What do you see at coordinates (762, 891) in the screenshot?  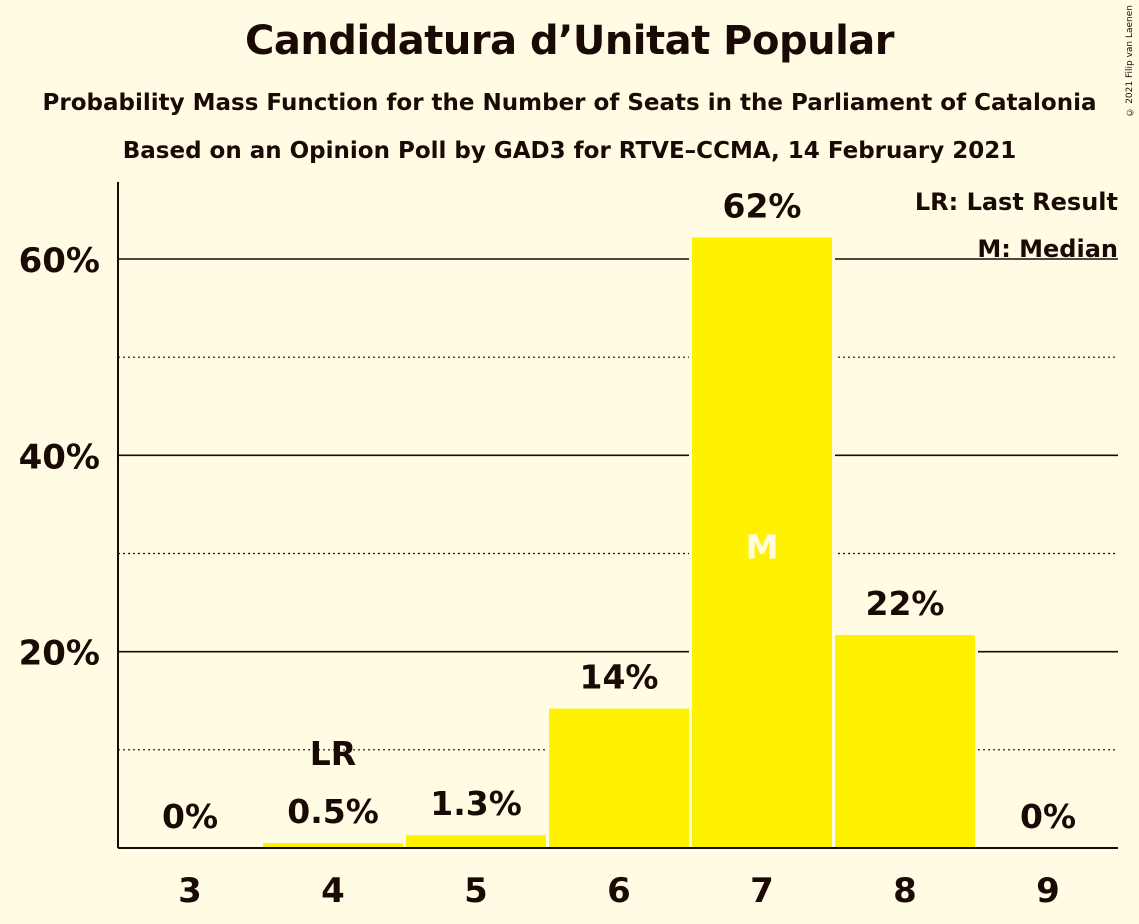 I see `x-tick-label: 7` at bounding box center [762, 891].